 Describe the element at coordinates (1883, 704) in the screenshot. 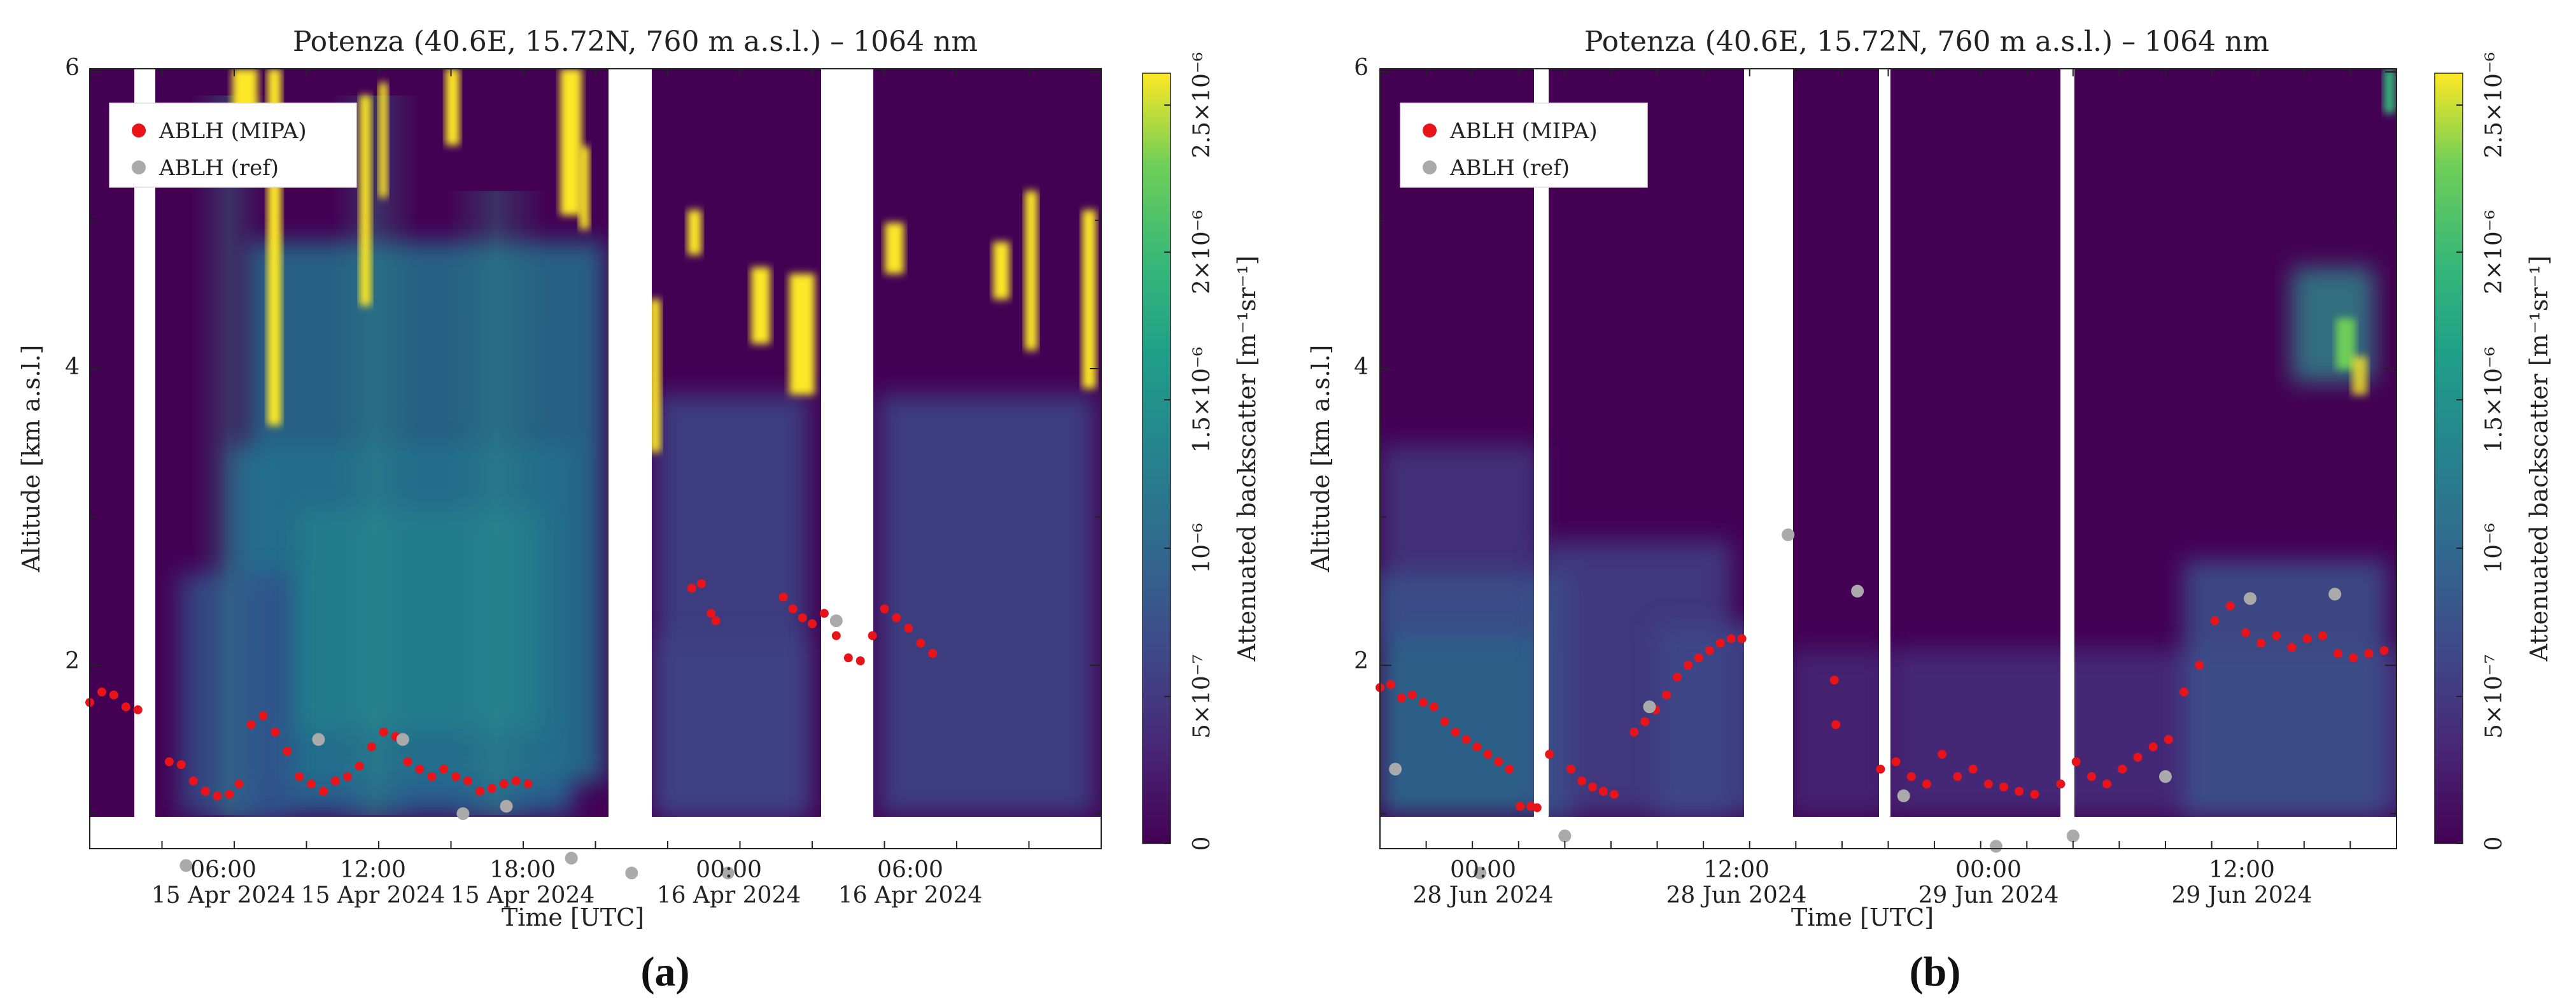

I see `panel-b-series` at that location.